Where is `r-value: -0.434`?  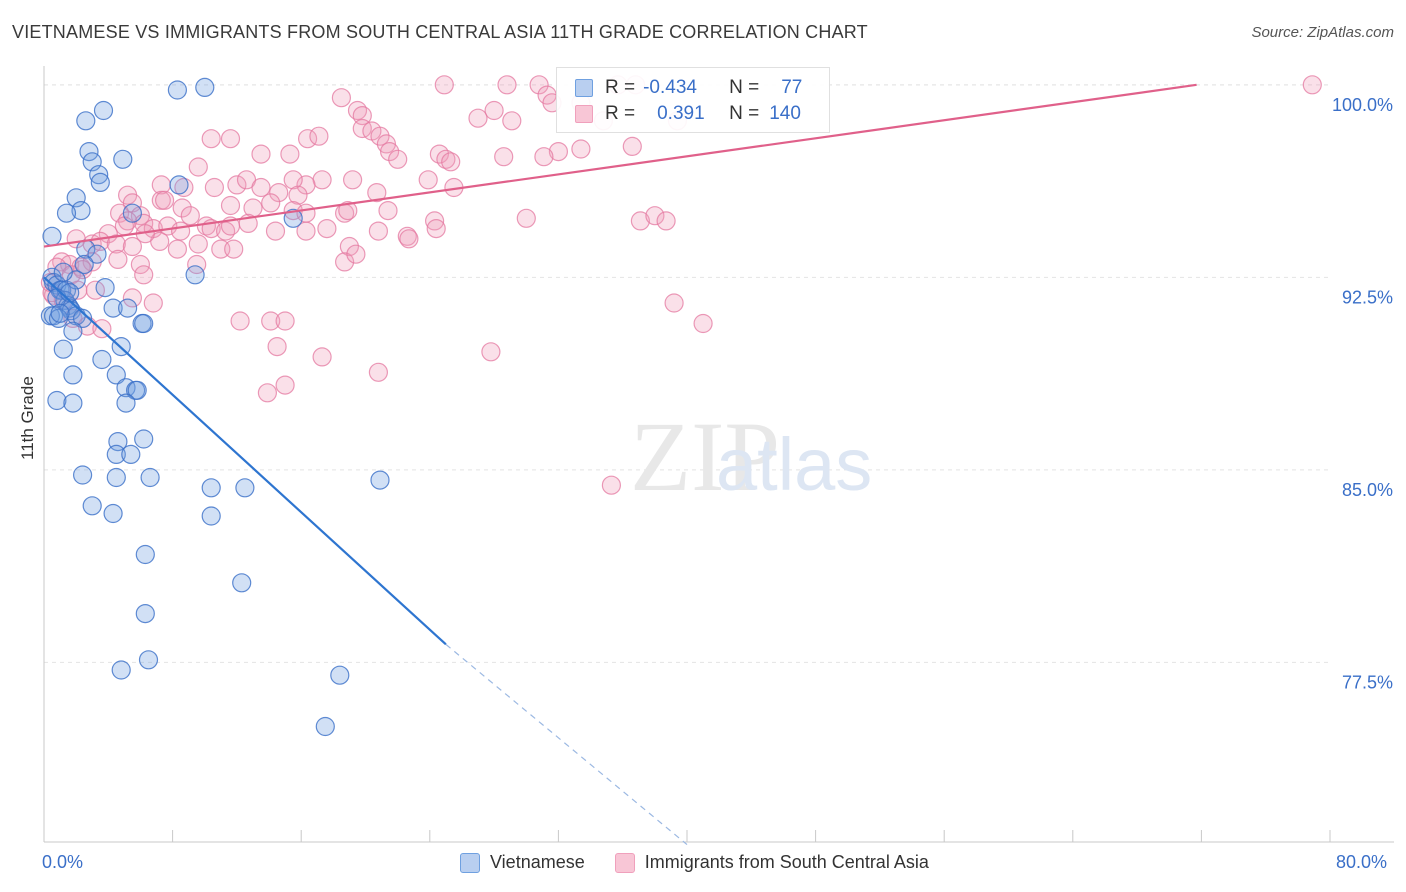 r-value: -0.434 is located at coordinates (670, 87).